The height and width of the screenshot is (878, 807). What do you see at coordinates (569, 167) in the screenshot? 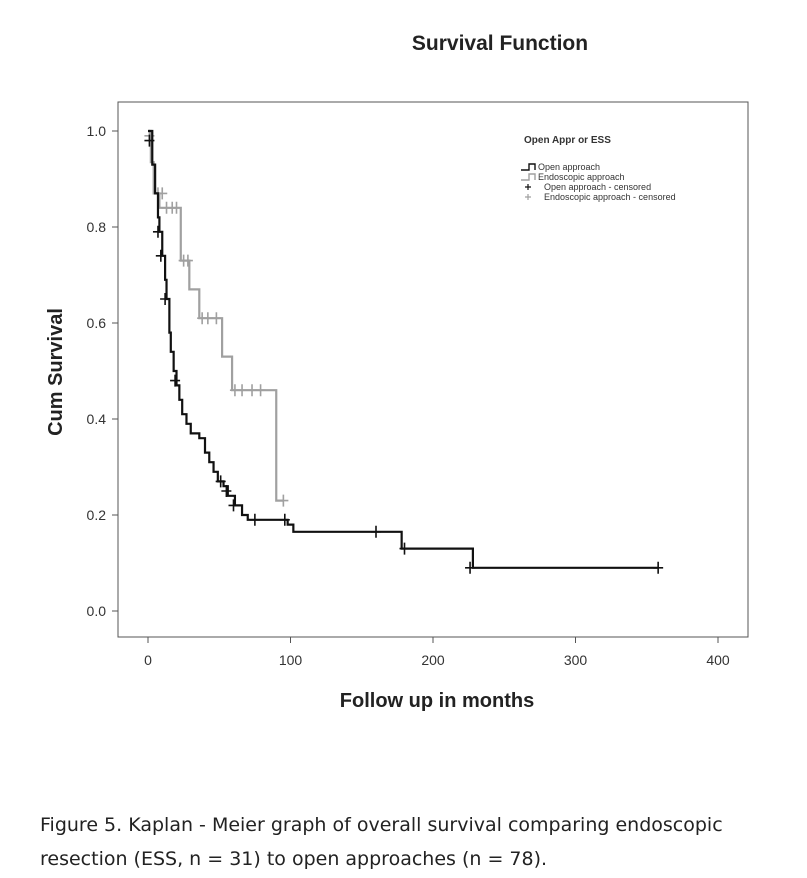
I see `legend-entry: Open approach` at bounding box center [569, 167].